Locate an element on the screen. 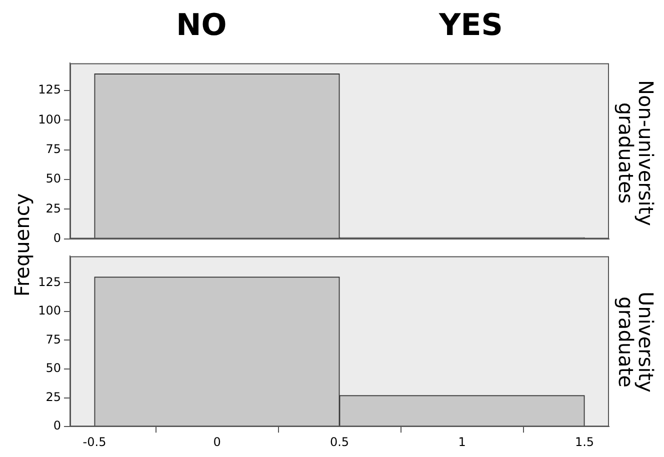  x-tick-label: 0.5 is located at coordinates (340, 441).